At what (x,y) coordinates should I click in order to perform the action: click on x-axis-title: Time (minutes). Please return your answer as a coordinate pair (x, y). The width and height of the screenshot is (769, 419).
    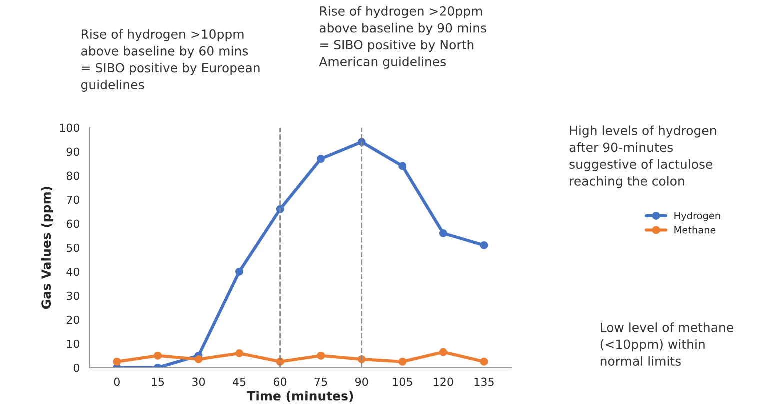
    Looking at the image, I should click on (300, 396).